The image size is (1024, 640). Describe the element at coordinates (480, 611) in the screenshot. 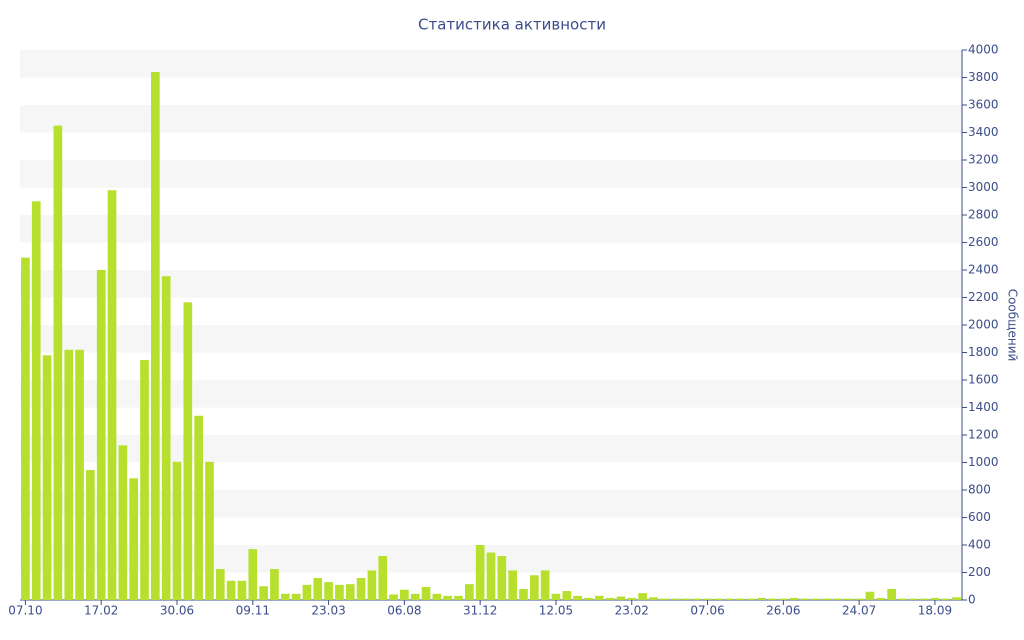

I see `x-tick-label: 31.12` at that location.